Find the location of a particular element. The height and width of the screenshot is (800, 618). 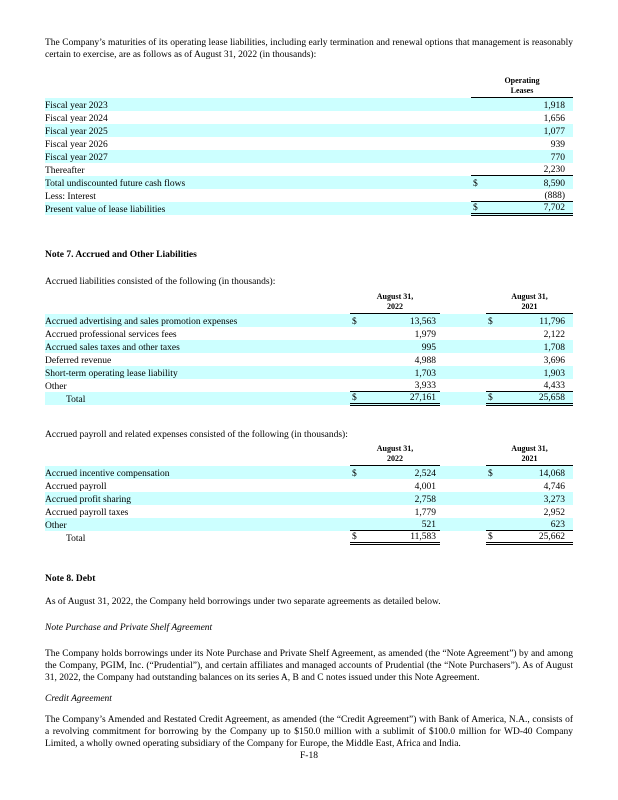

row-value: 1,656 is located at coordinates (554, 118).